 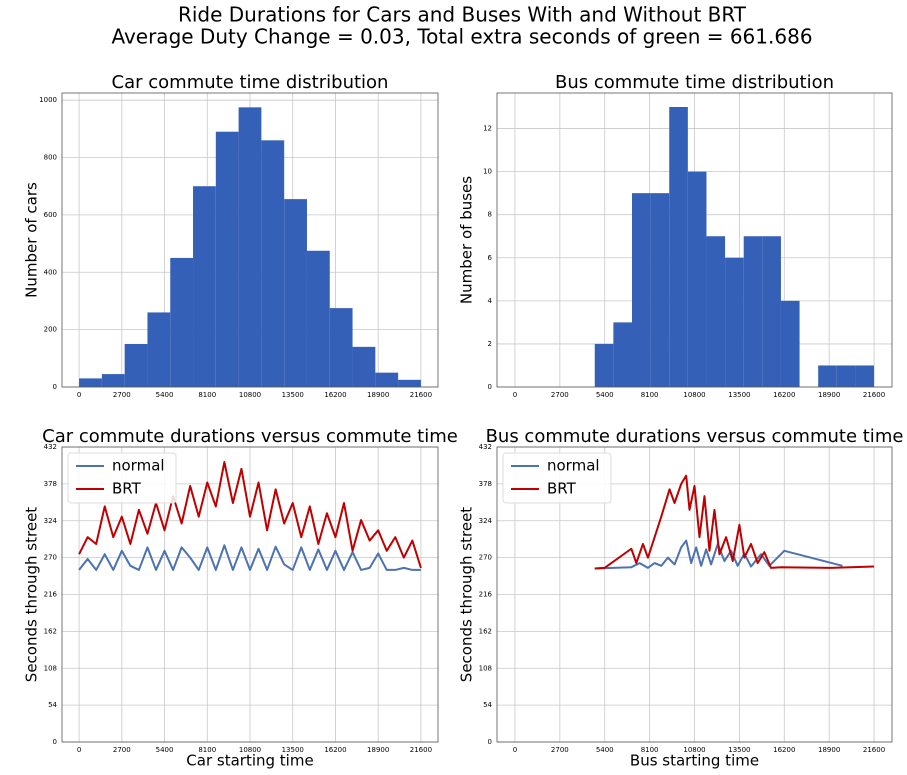 I want to click on y-axis-label: Seconds through street, so click(x=32, y=594).